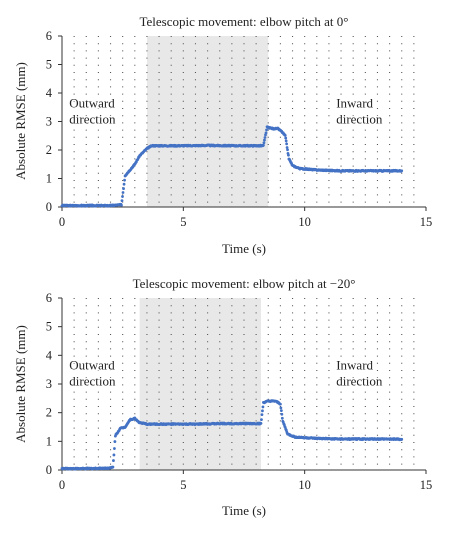 The width and height of the screenshot is (474, 537). Describe the element at coordinates (244, 510) in the screenshot. I see `chart-2-xlabel: Time (s)` at that location.